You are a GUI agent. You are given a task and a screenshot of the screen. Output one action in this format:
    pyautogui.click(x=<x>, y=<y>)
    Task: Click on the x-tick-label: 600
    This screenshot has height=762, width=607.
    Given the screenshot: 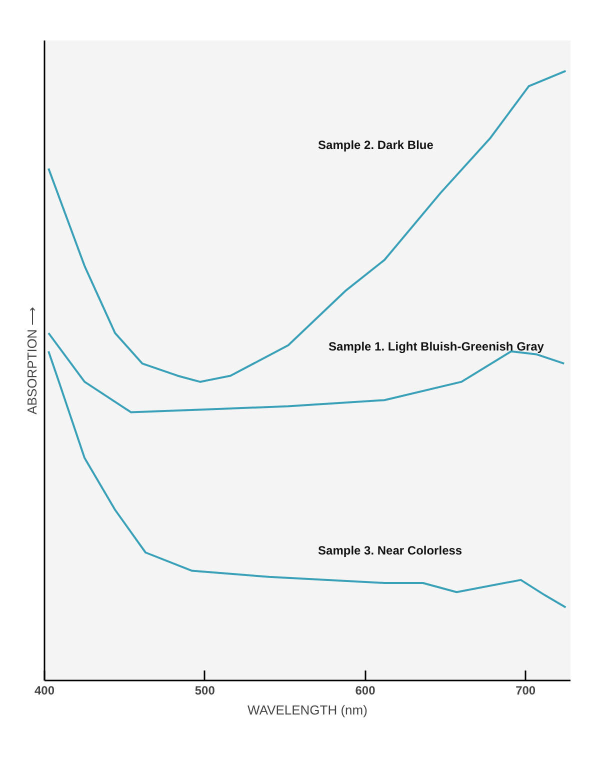 What is the action you would take?
    pyautogui.click(x=365, y=691)
    